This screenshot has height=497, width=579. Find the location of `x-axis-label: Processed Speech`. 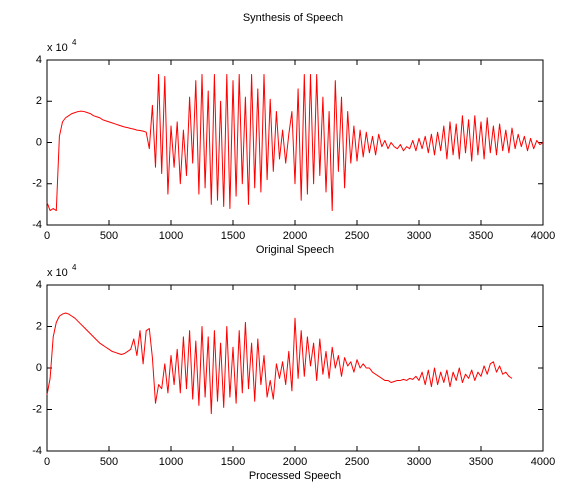

x-axis-label: Processed Speech is located at coordinates (295, 476).